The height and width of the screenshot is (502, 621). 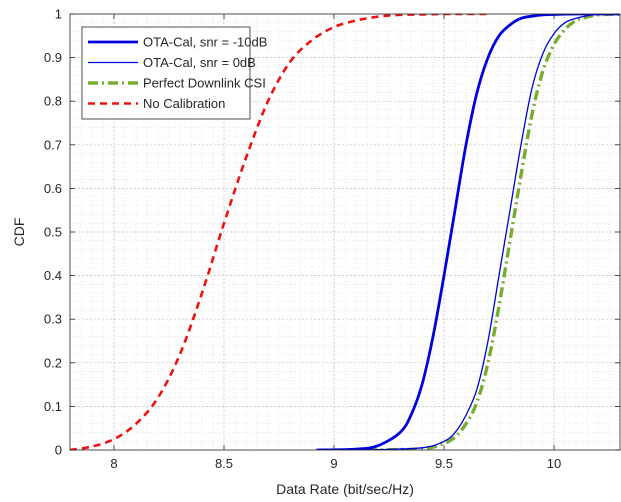 I want to click on y-tick-label: 0.3, so click(x=53, y=319).